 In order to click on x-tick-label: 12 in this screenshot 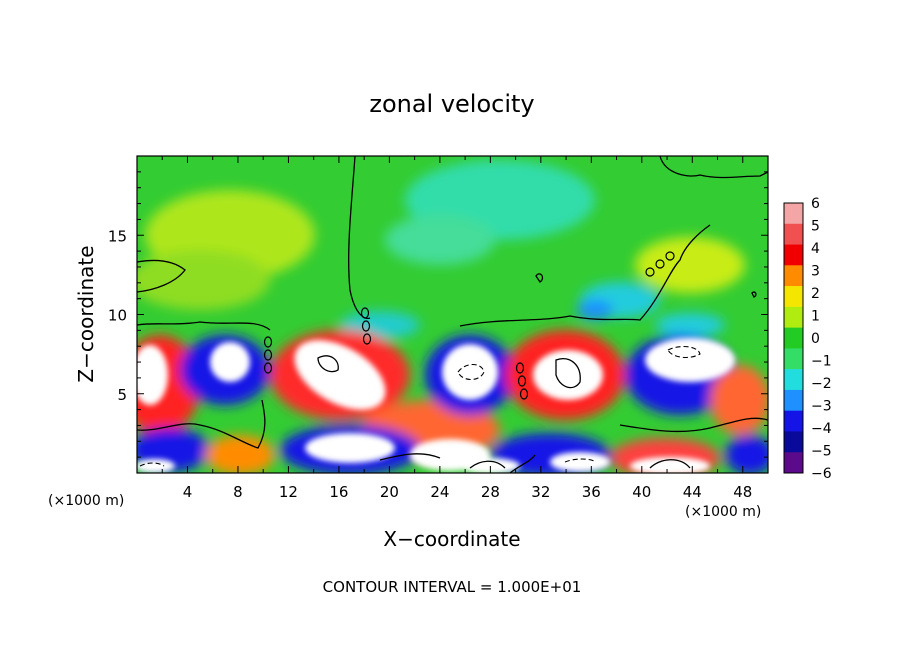, I will do `click(288, 492)`.